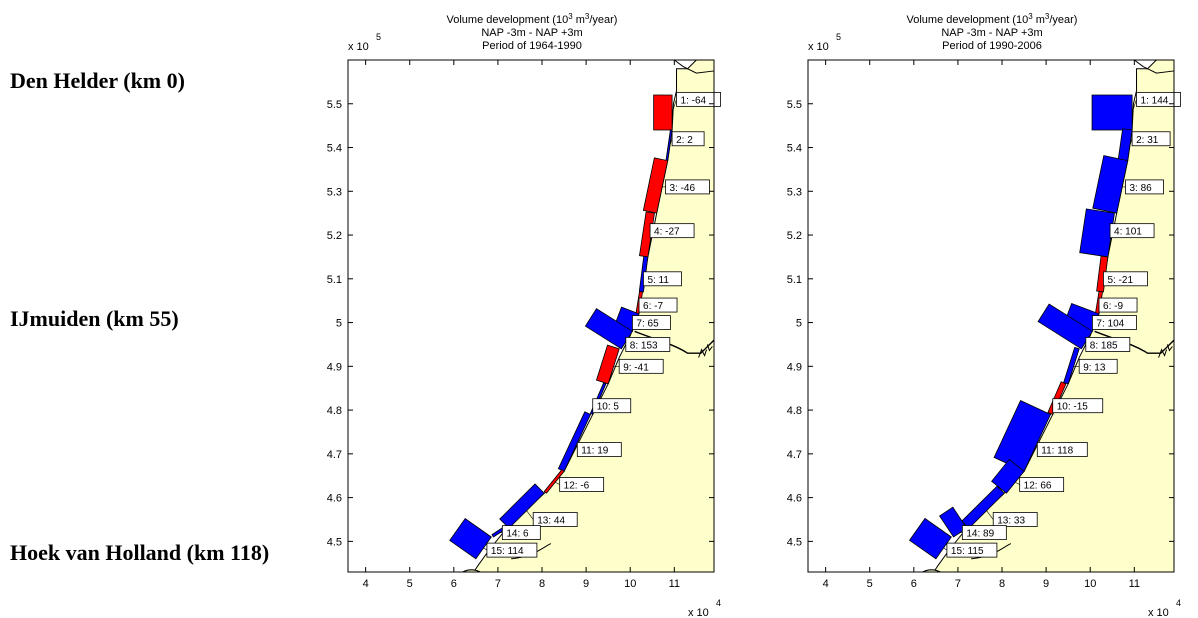 Image resolution: width=1198 pixels, height=618 pixels. I want to click on y-tick-label: 5, so click(799, 324).